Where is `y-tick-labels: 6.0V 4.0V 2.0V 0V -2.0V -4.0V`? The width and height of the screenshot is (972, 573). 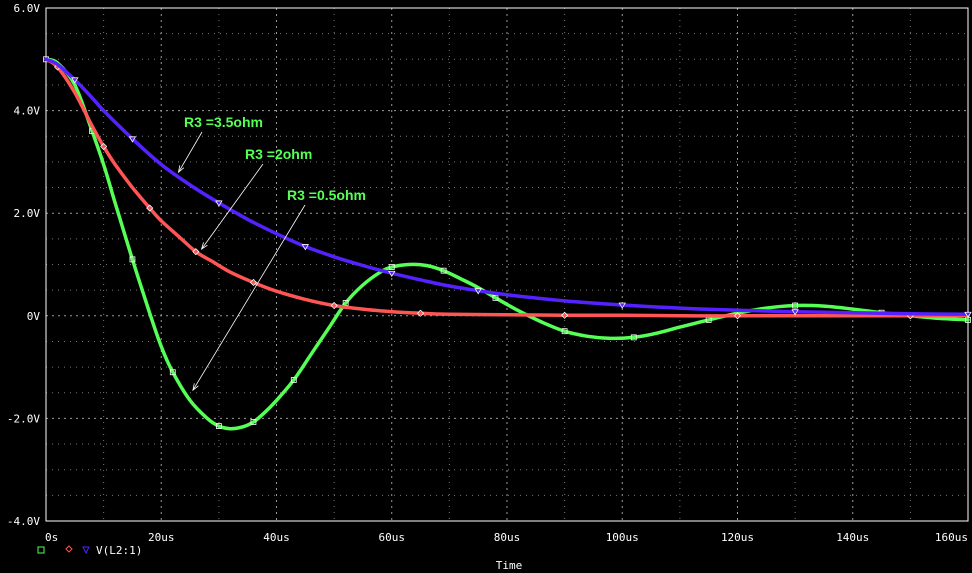 y-tick-labels: 6.0V 4.0V 2.0V 0V -2.0V -4.0V is located at coordinates (23, 265).